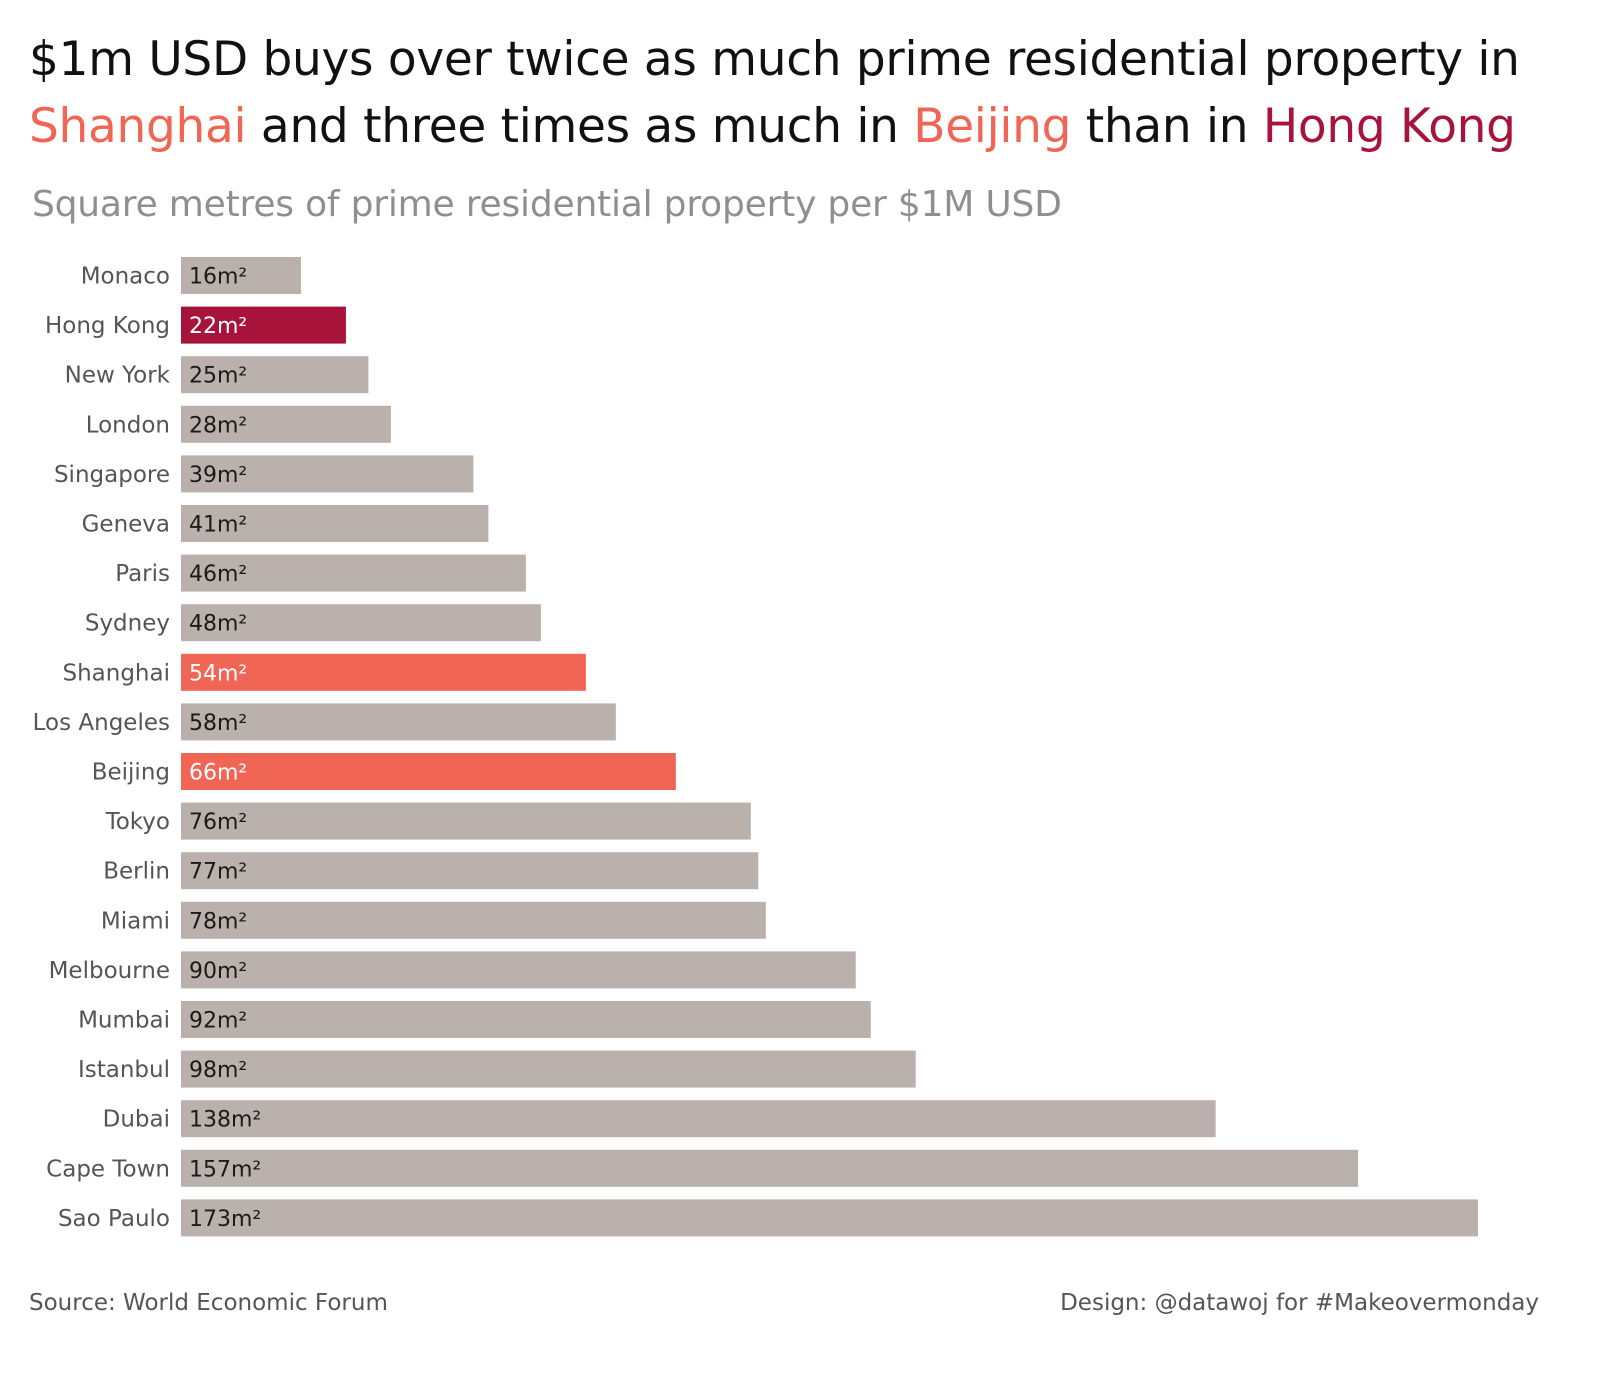 This screenshot has height=1400, width=1600. Describe the element at coordinates (218, 773) in the screenshot. I see `data-label-beijing: 66m²` at that location.